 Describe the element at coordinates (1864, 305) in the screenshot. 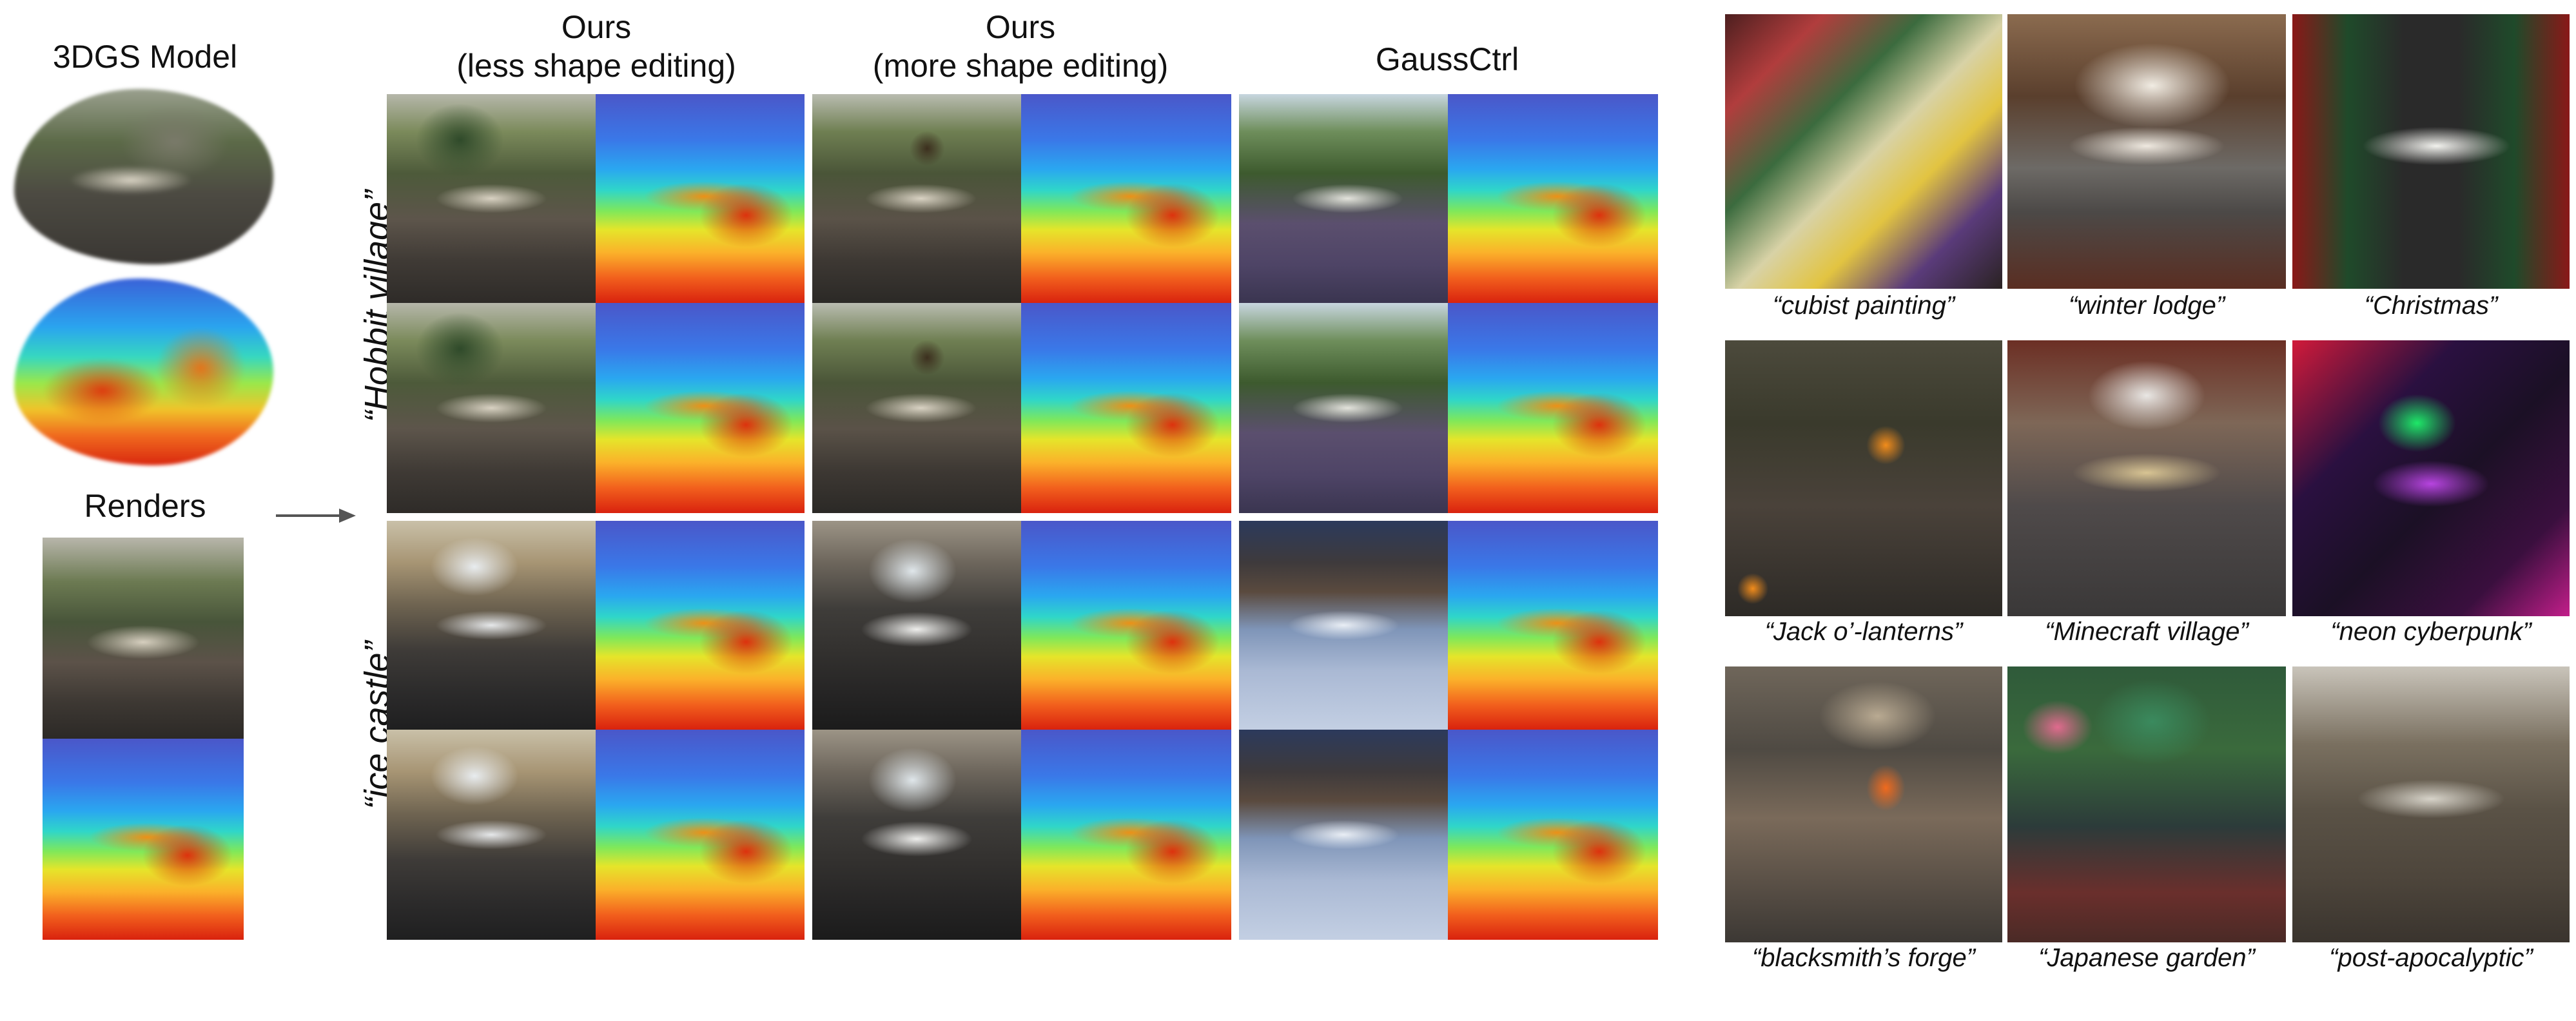

I see `gallery-caption-cubist-painting: “cubist painting”` at that location.